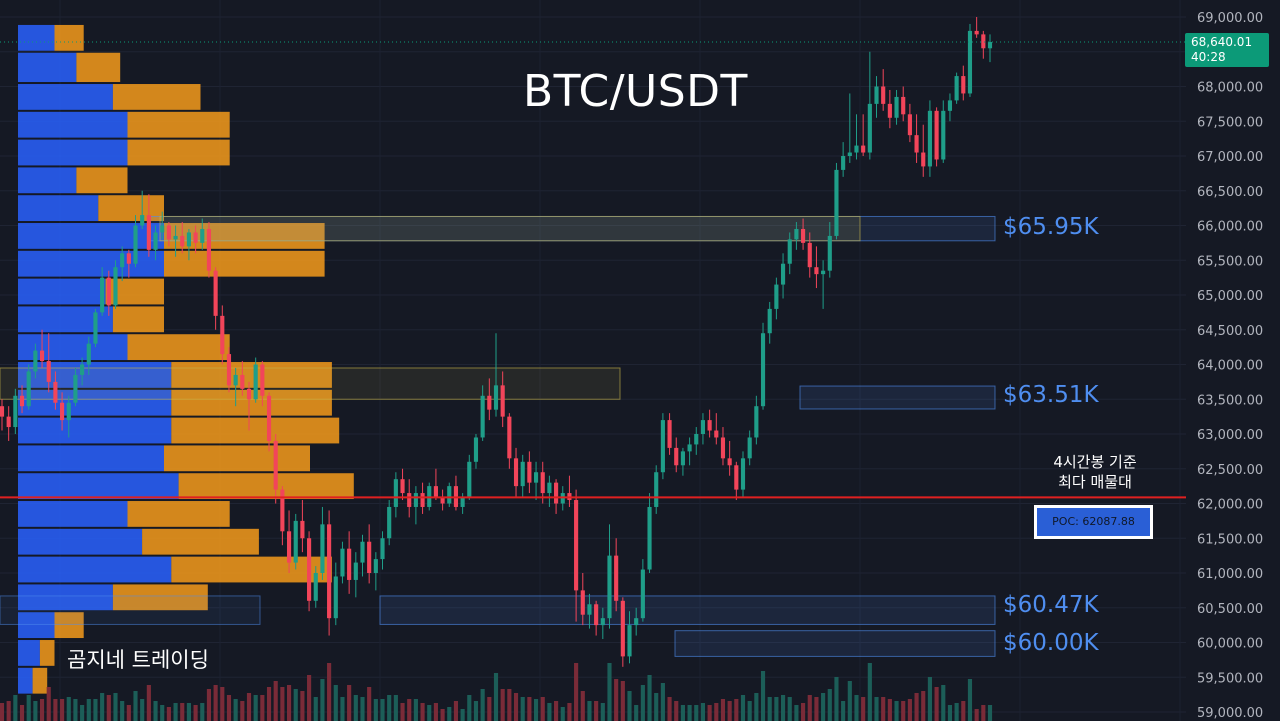  What do you see at coordinates (310, 383) in the screenshot?
I see `supply-zone` at bounding box center [310, 383].